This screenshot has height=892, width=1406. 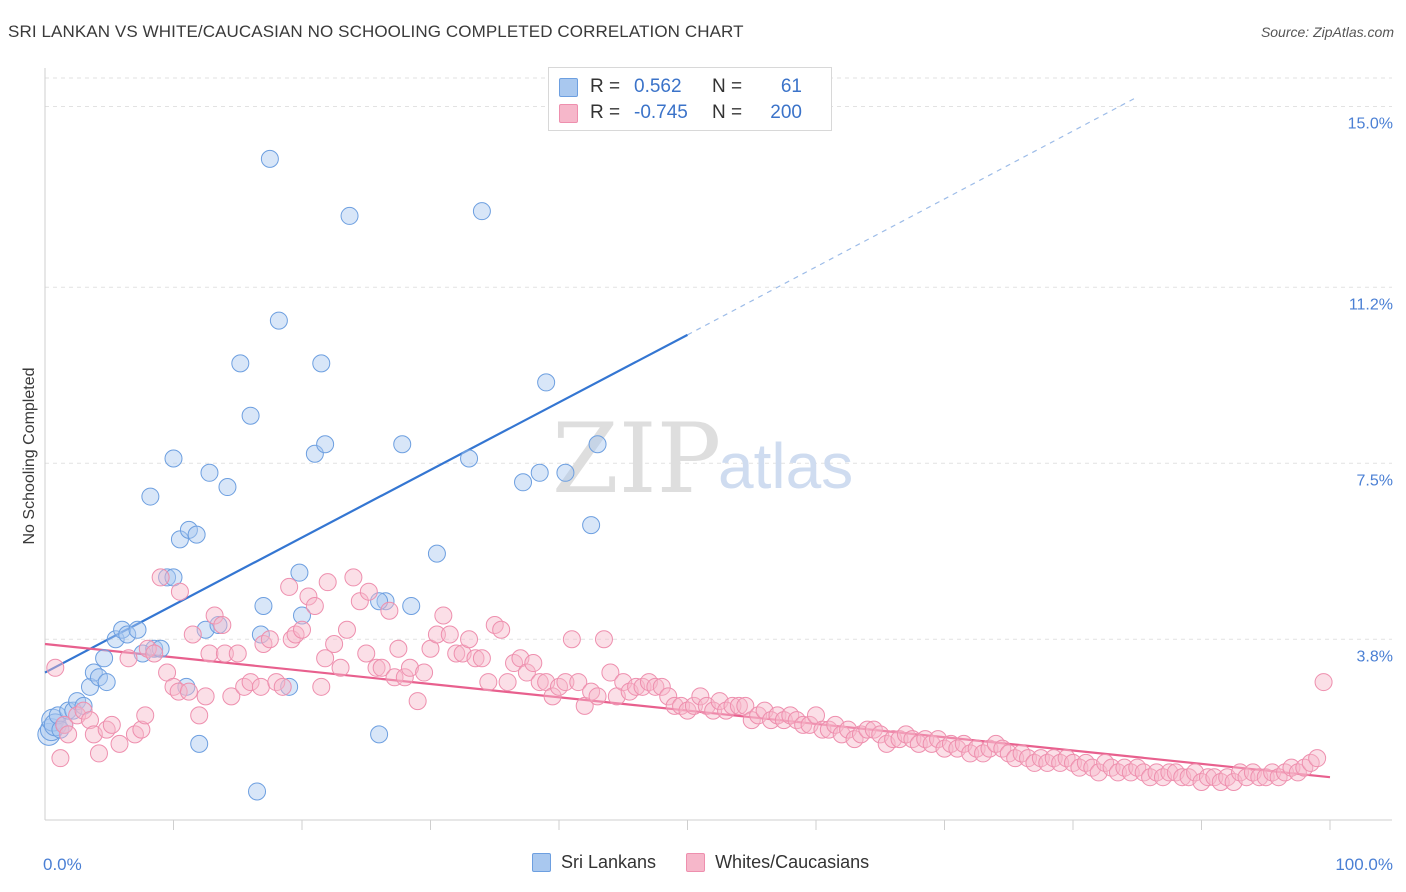 What do you see at coordinates (605, 86) in the screenshot?
I see `legend-r-label: R =` at bounding box center [605, 86].